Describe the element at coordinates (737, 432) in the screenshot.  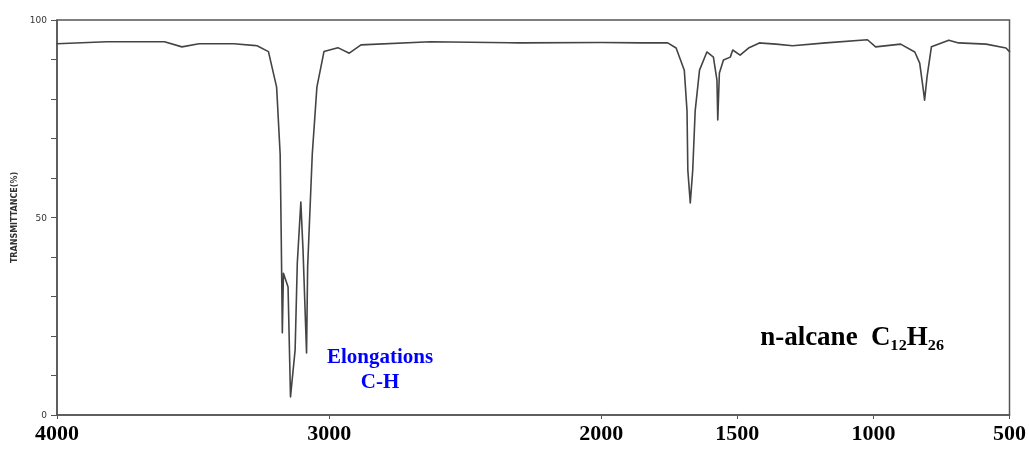
I see `x-tick-label: 1500` at that location.